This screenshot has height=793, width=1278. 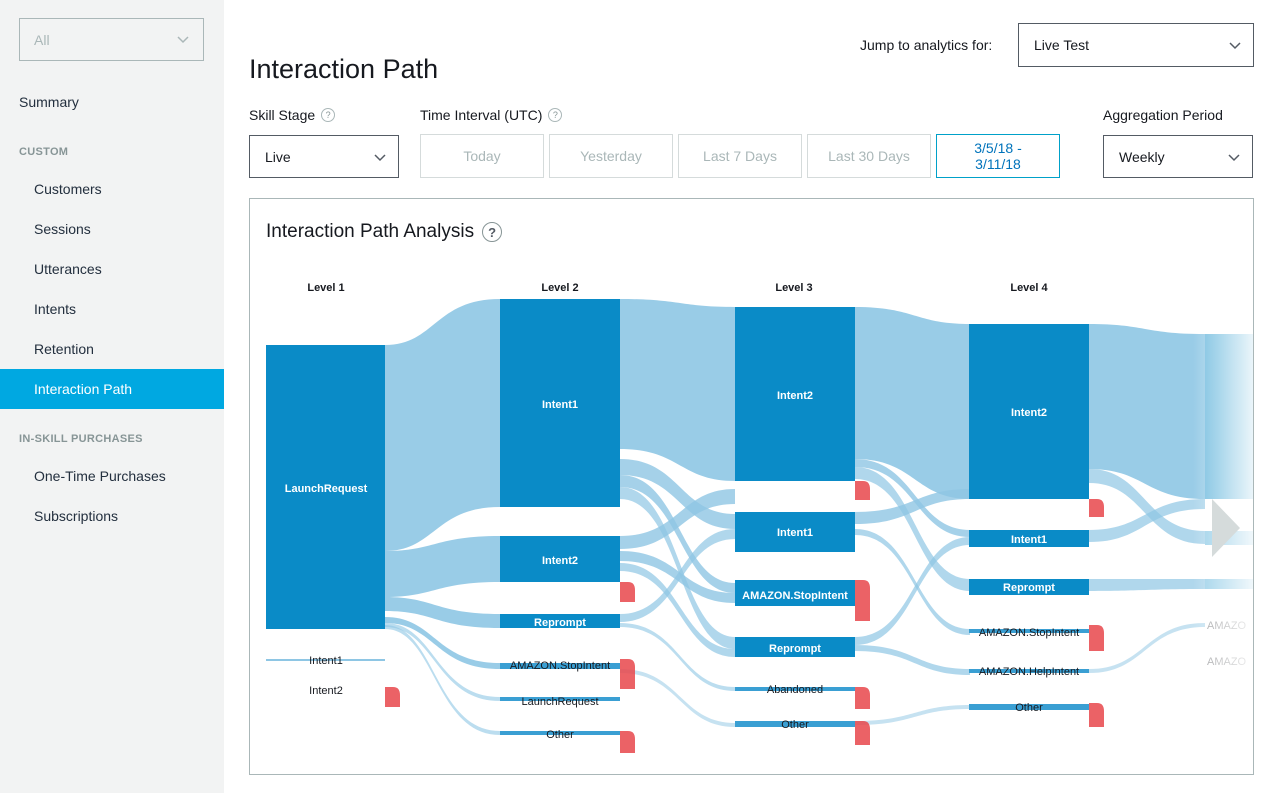 What do you see at coordinates (112, 269) in the screenshot?
I see `nav-utterances: Utterances` at bounding box center [112, 269].